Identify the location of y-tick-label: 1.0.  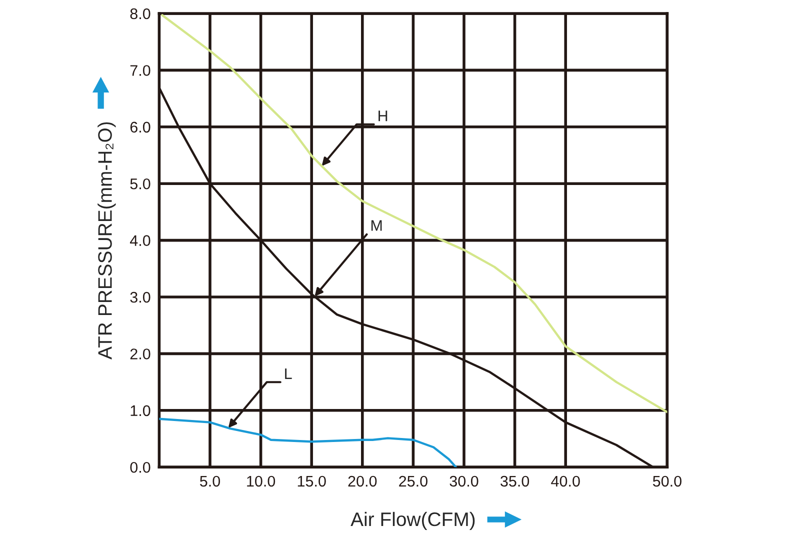
(140, 410).